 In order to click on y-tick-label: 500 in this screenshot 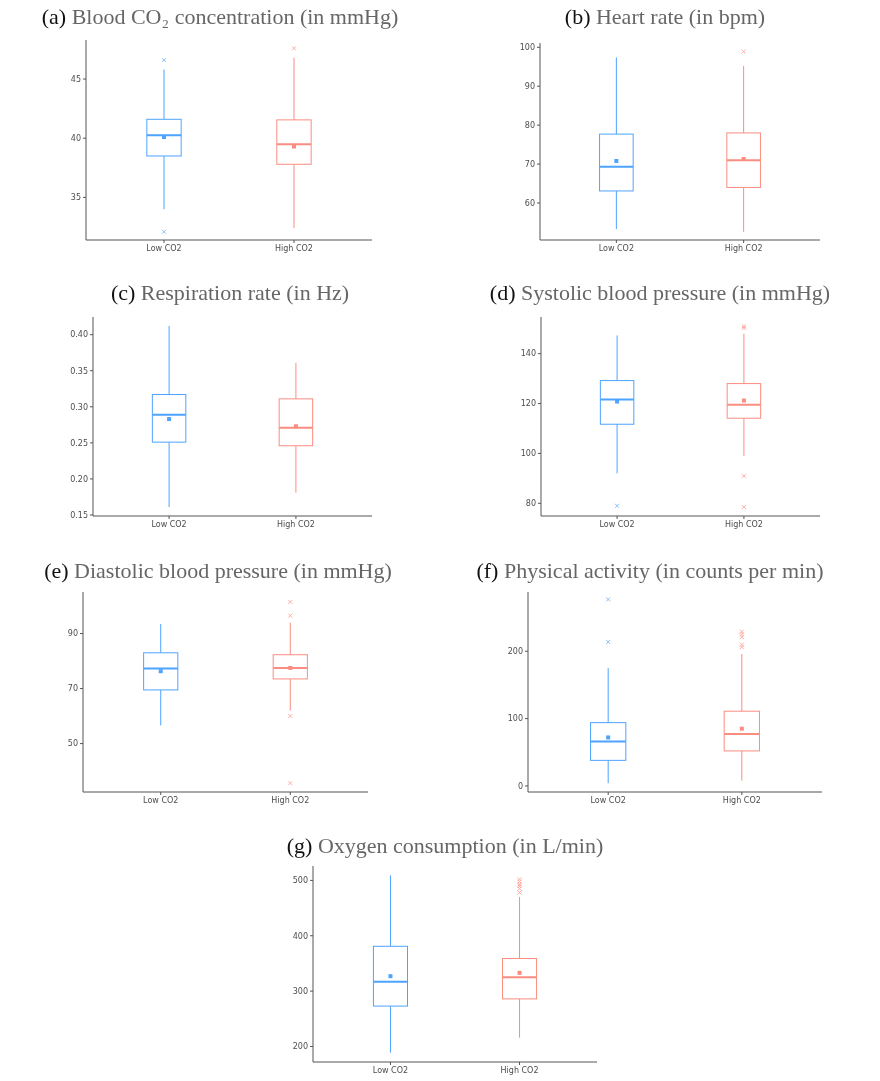, I will do `click(300, 881)`.